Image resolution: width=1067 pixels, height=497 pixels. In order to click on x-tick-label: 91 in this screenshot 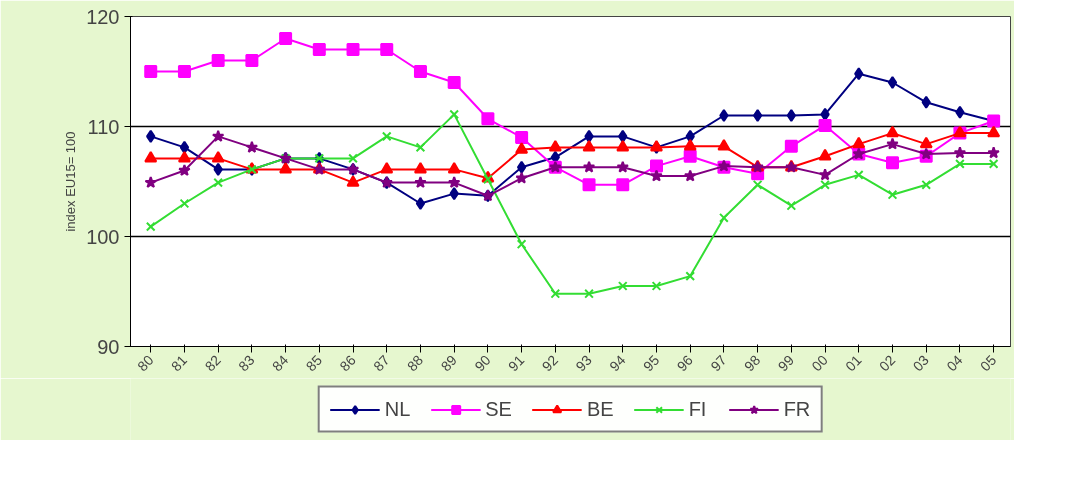, I will do `click(516, 363)`.